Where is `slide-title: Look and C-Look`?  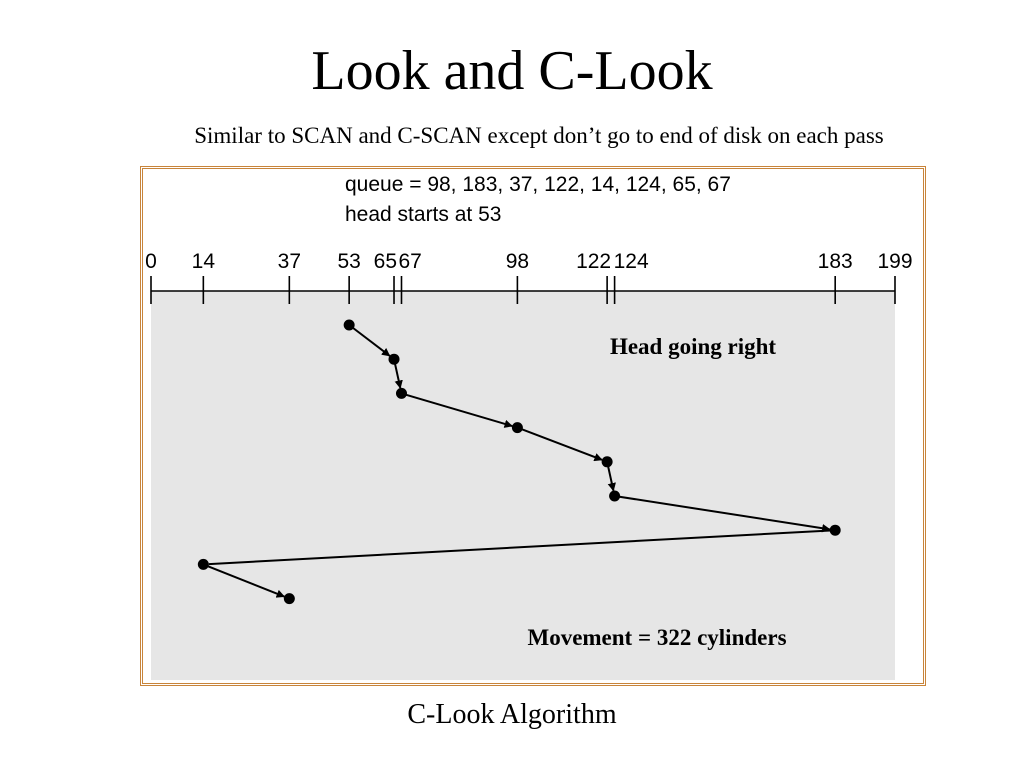 slide-title: Look and C-Look is located at coordinates (512, 71).